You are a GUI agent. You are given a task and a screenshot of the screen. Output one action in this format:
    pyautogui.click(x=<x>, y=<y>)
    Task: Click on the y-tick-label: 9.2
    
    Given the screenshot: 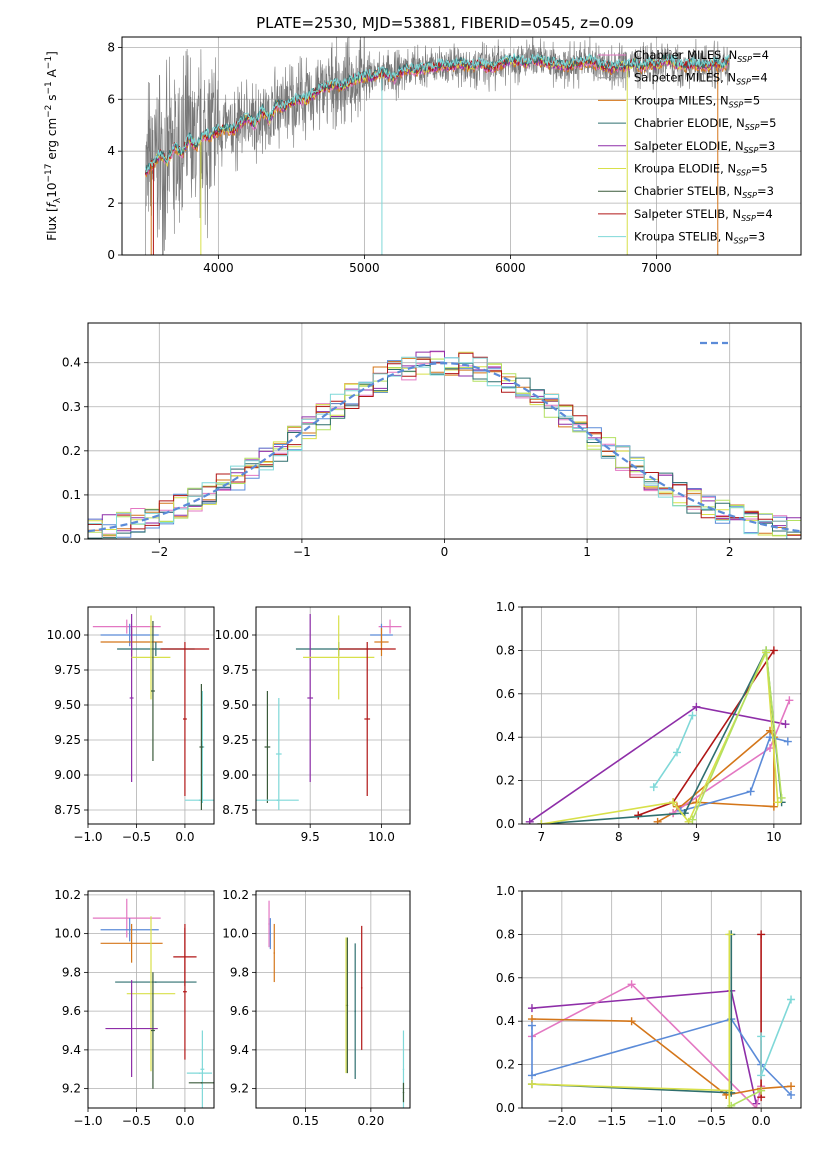 What is the action you would take?
    pyautogui.click(x=239, y=1089)
    